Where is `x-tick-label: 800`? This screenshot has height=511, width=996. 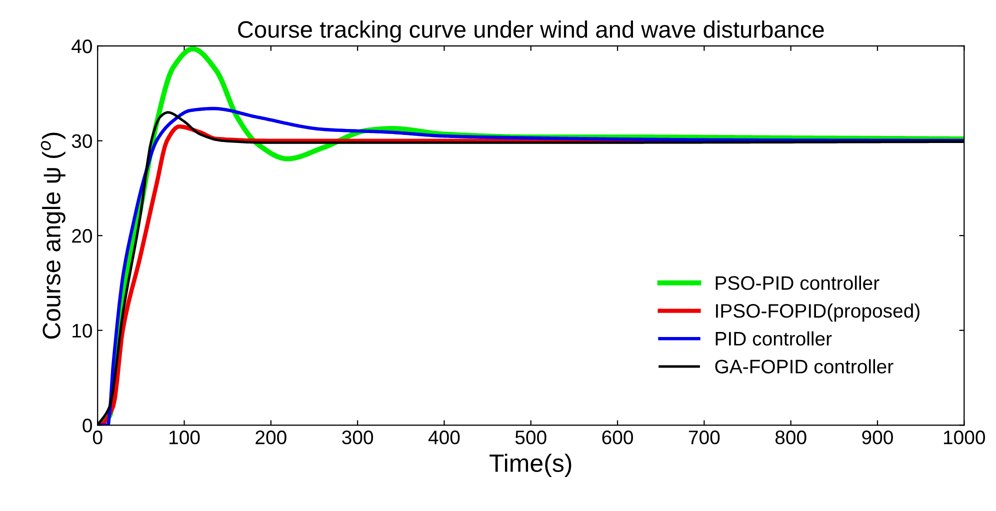
x-tick-label: 800 is located at coordinates (790, 437).